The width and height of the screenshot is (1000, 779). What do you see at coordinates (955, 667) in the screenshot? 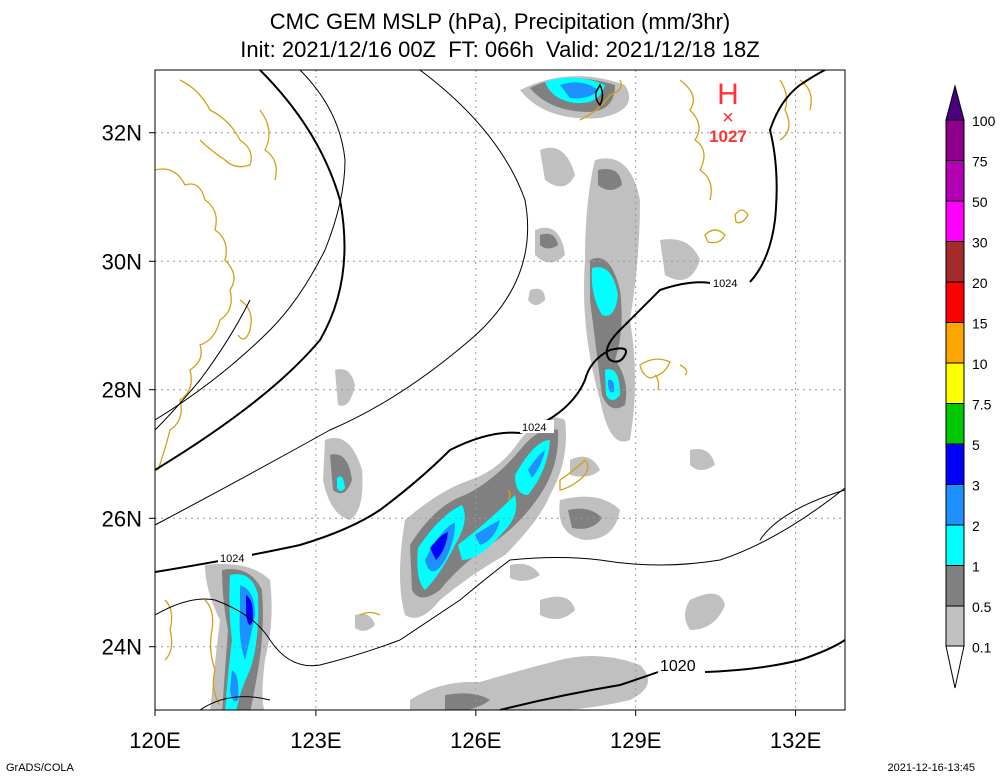
I see `colorbar-bottom-arrow` at bounding box center [955, 667].